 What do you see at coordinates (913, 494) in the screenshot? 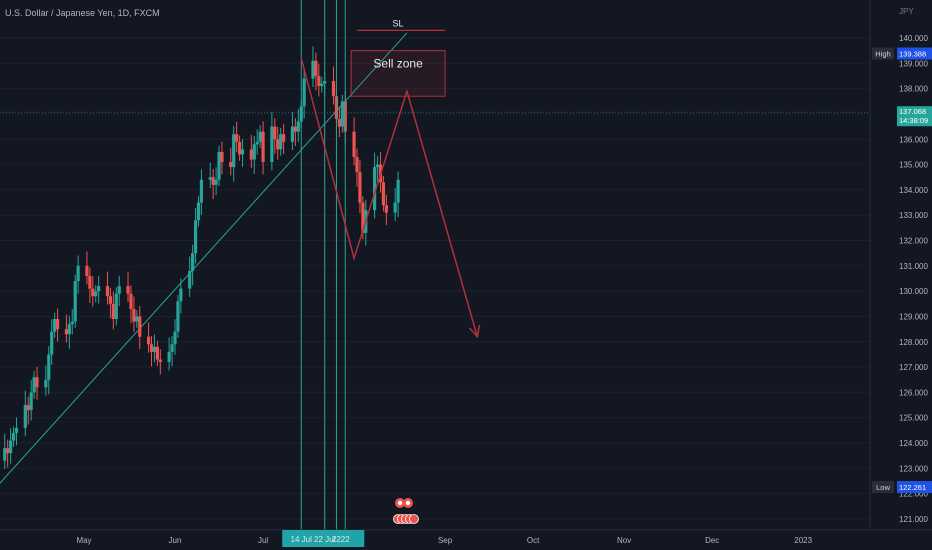
I see `price-tick-label: 122.000` at bounding box center [913, 494].